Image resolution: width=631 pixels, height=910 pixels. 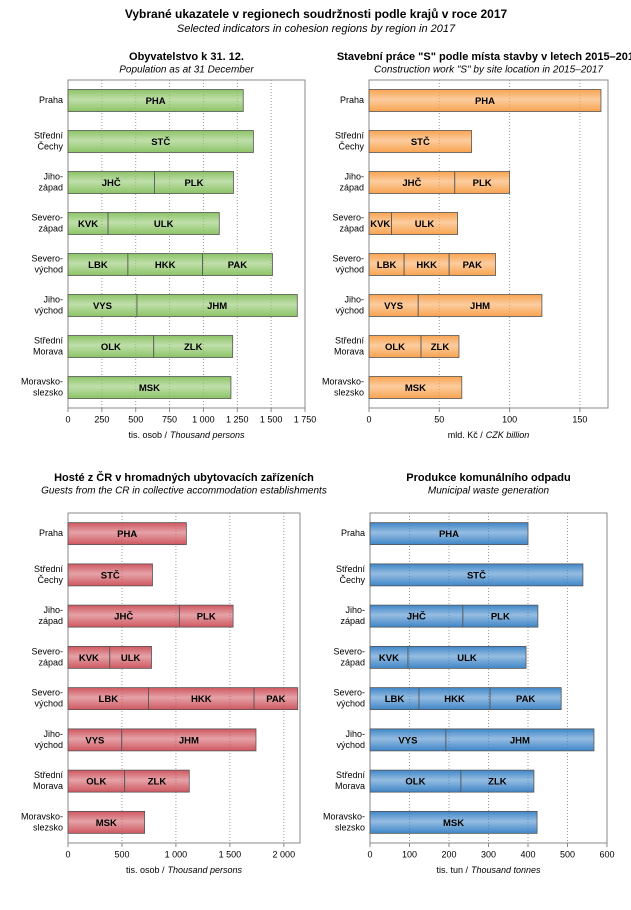 I want to click on category-label: slezsko, so click(x=350, y=827).